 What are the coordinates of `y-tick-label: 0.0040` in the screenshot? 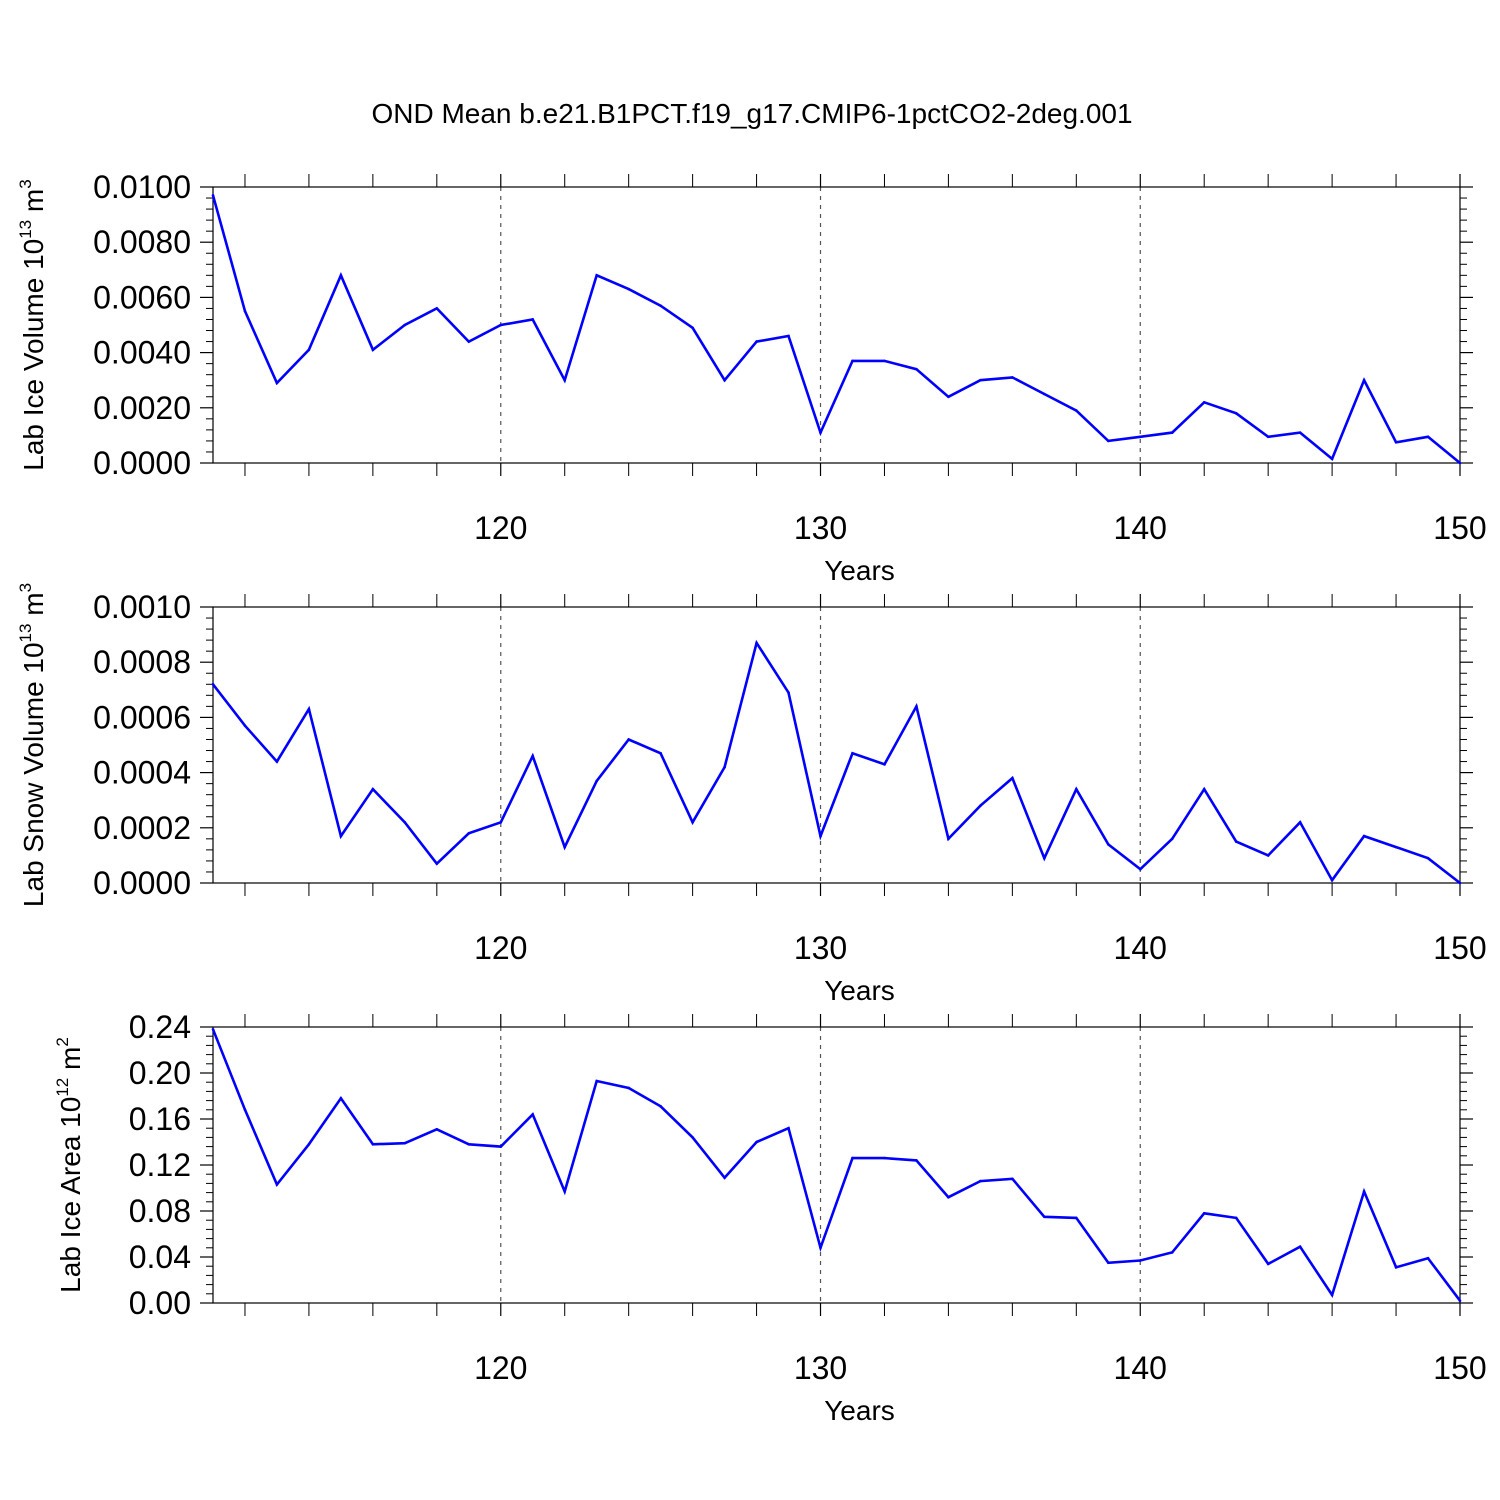 It's located at (142, 353).